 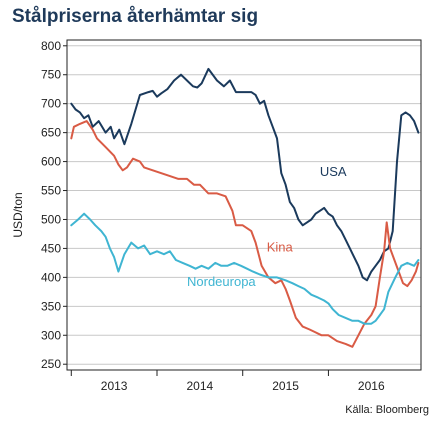 I want to click on series-labels: USA Kina Nordeuropa, so click(x=267, y=226).